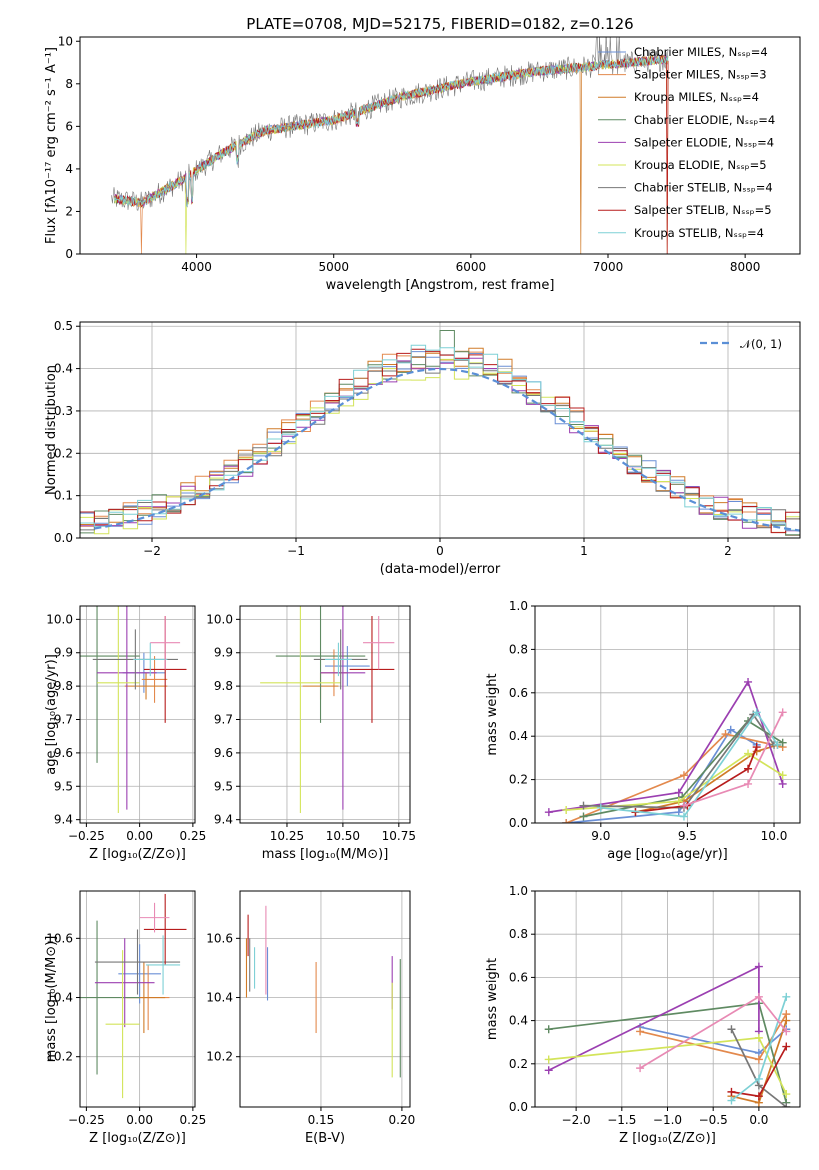  I want to click on x-tick-label: 0.25, so click(193, 836).